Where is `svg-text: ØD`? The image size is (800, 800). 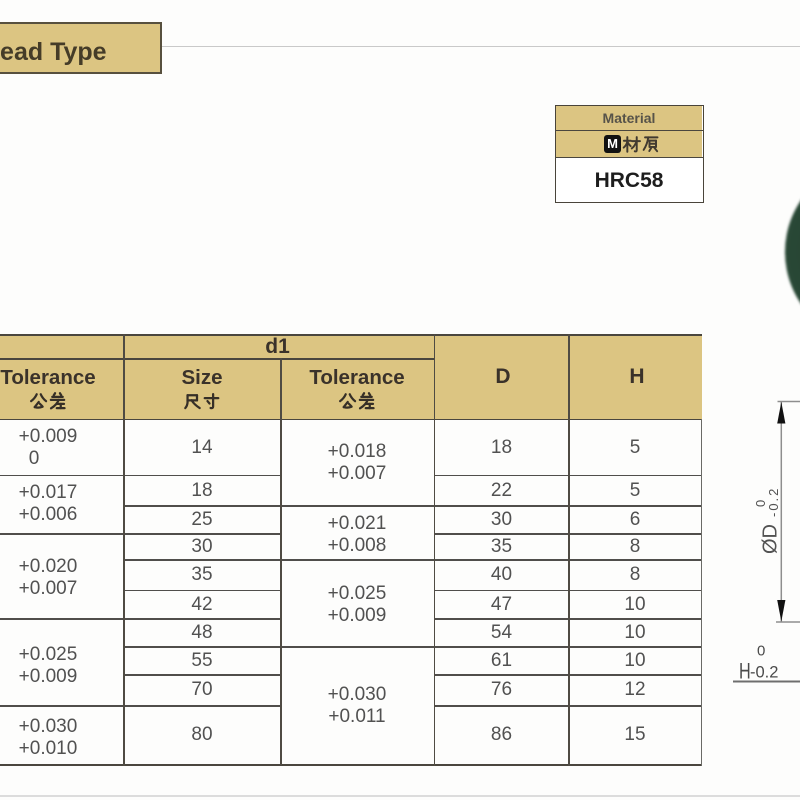 svg-text: ØD is located at coordinates (771, 539).